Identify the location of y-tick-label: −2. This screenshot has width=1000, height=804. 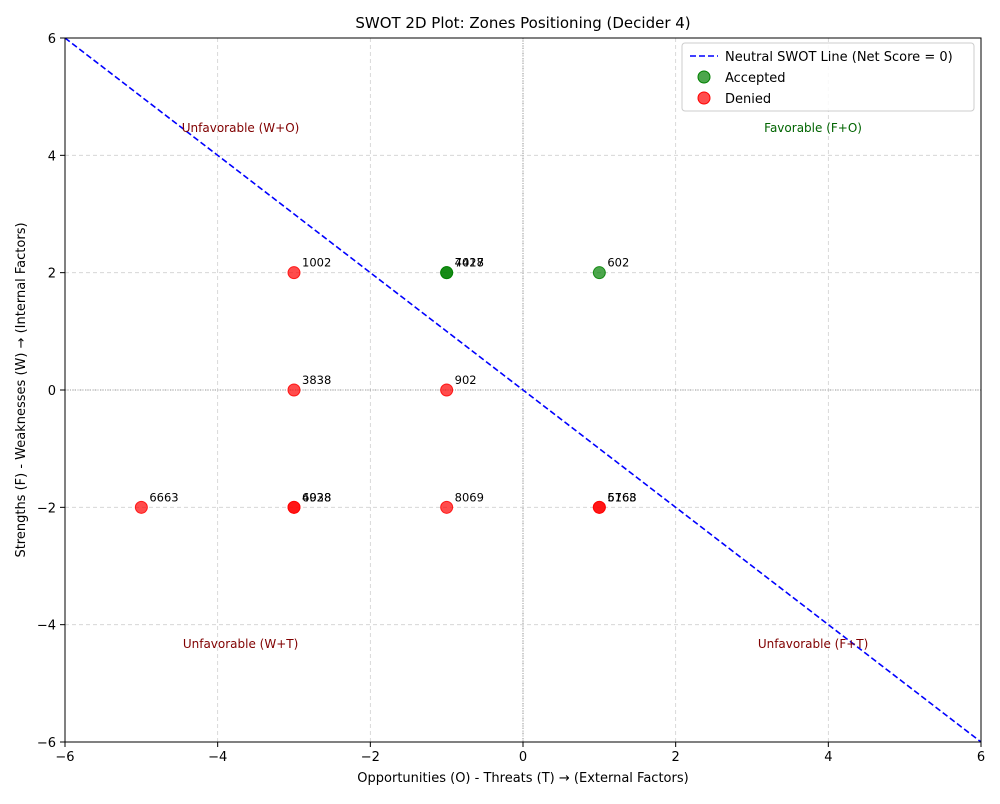
(46, 508).